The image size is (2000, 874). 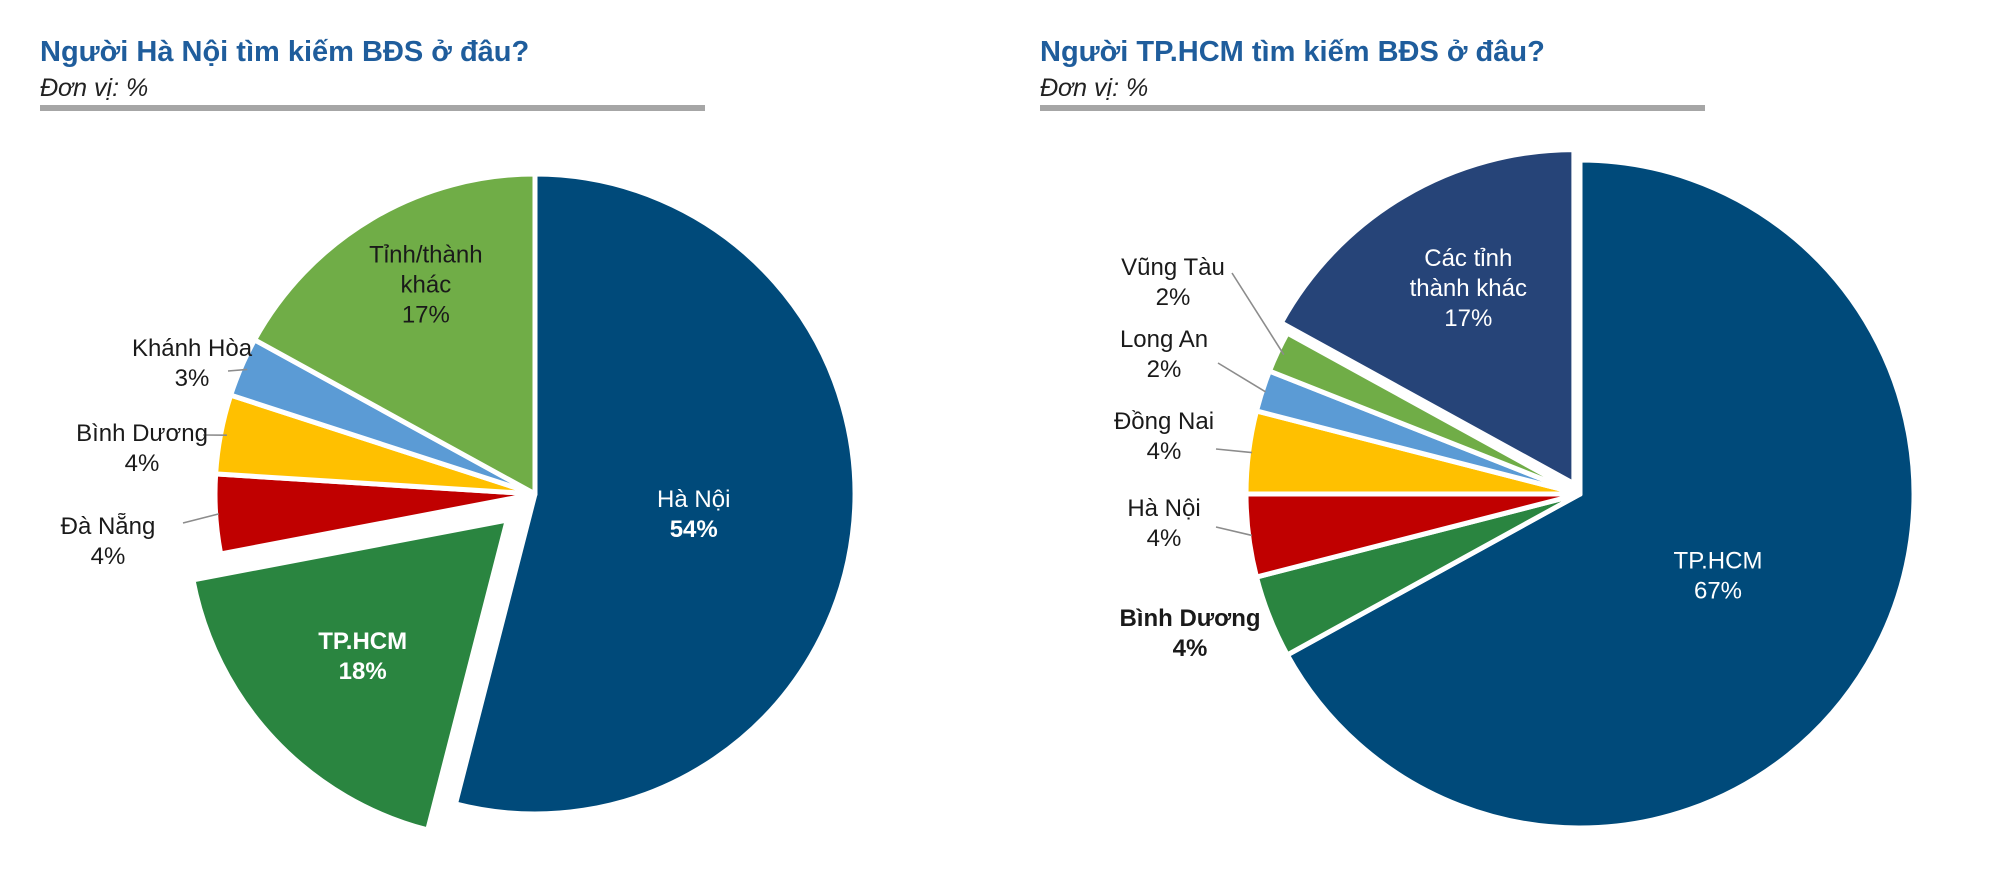 I want to click on pie-label-cac-tinh-thanh-khac: thành khác, so click(x=1468, y=288).